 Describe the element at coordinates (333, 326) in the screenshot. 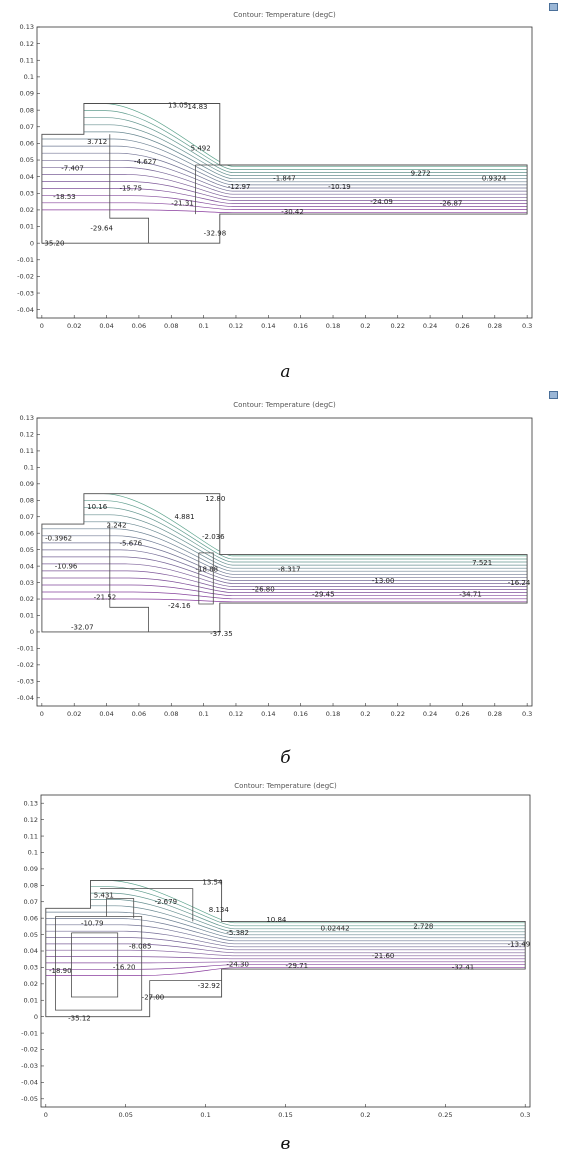

I see `x-tick-label: 0.18` at that location.